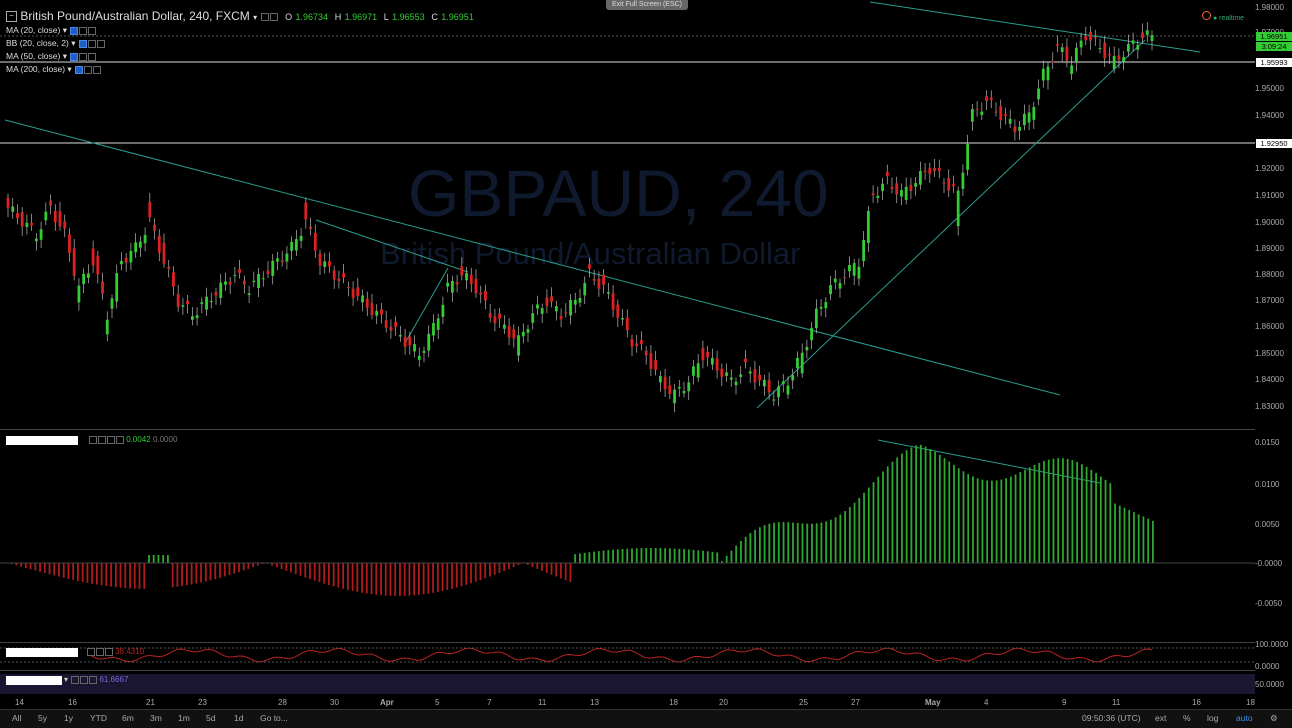 The height and width of the screenshot is (728, 1292). What do you see at coordinates (238, 718) in the screenshot?
I see `timeframe-button: 1d` at bounding box center [238, 718].